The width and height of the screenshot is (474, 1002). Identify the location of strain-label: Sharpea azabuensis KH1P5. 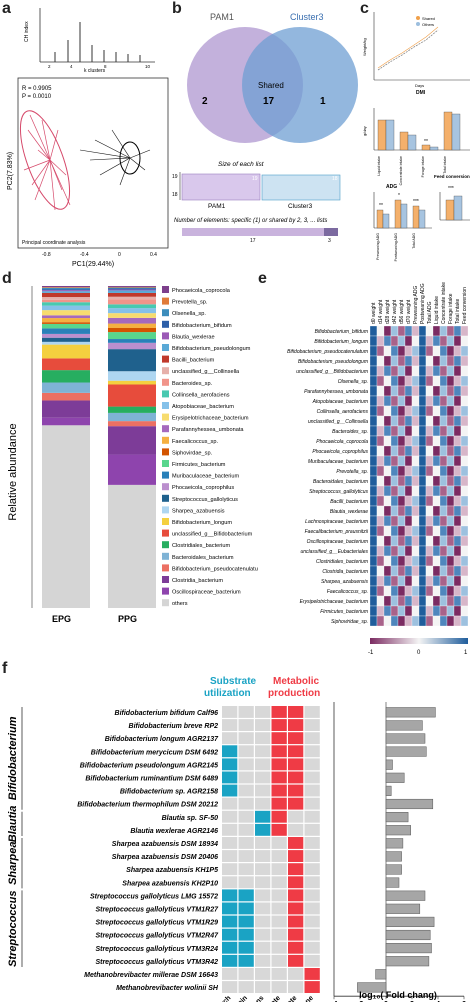
(172, 870).